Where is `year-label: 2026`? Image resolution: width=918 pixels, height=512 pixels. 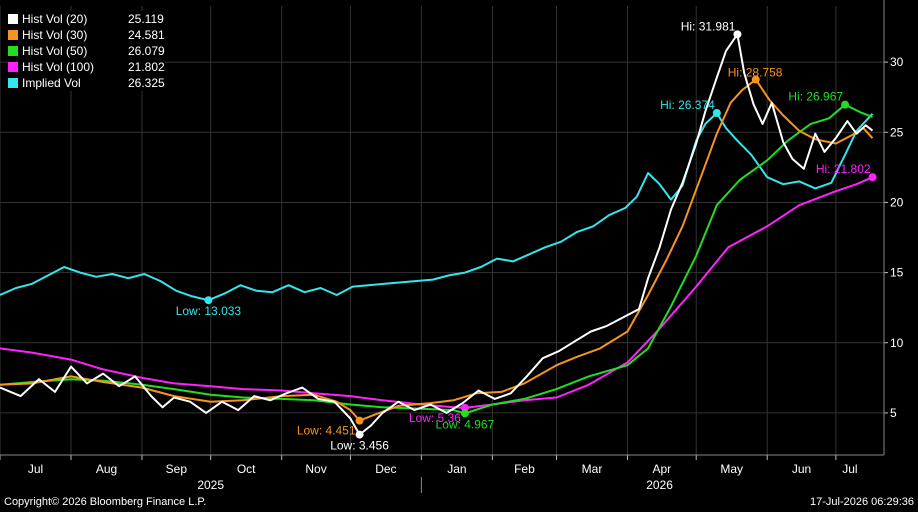 year-label: 2026 is located at coordinates (659, 485).